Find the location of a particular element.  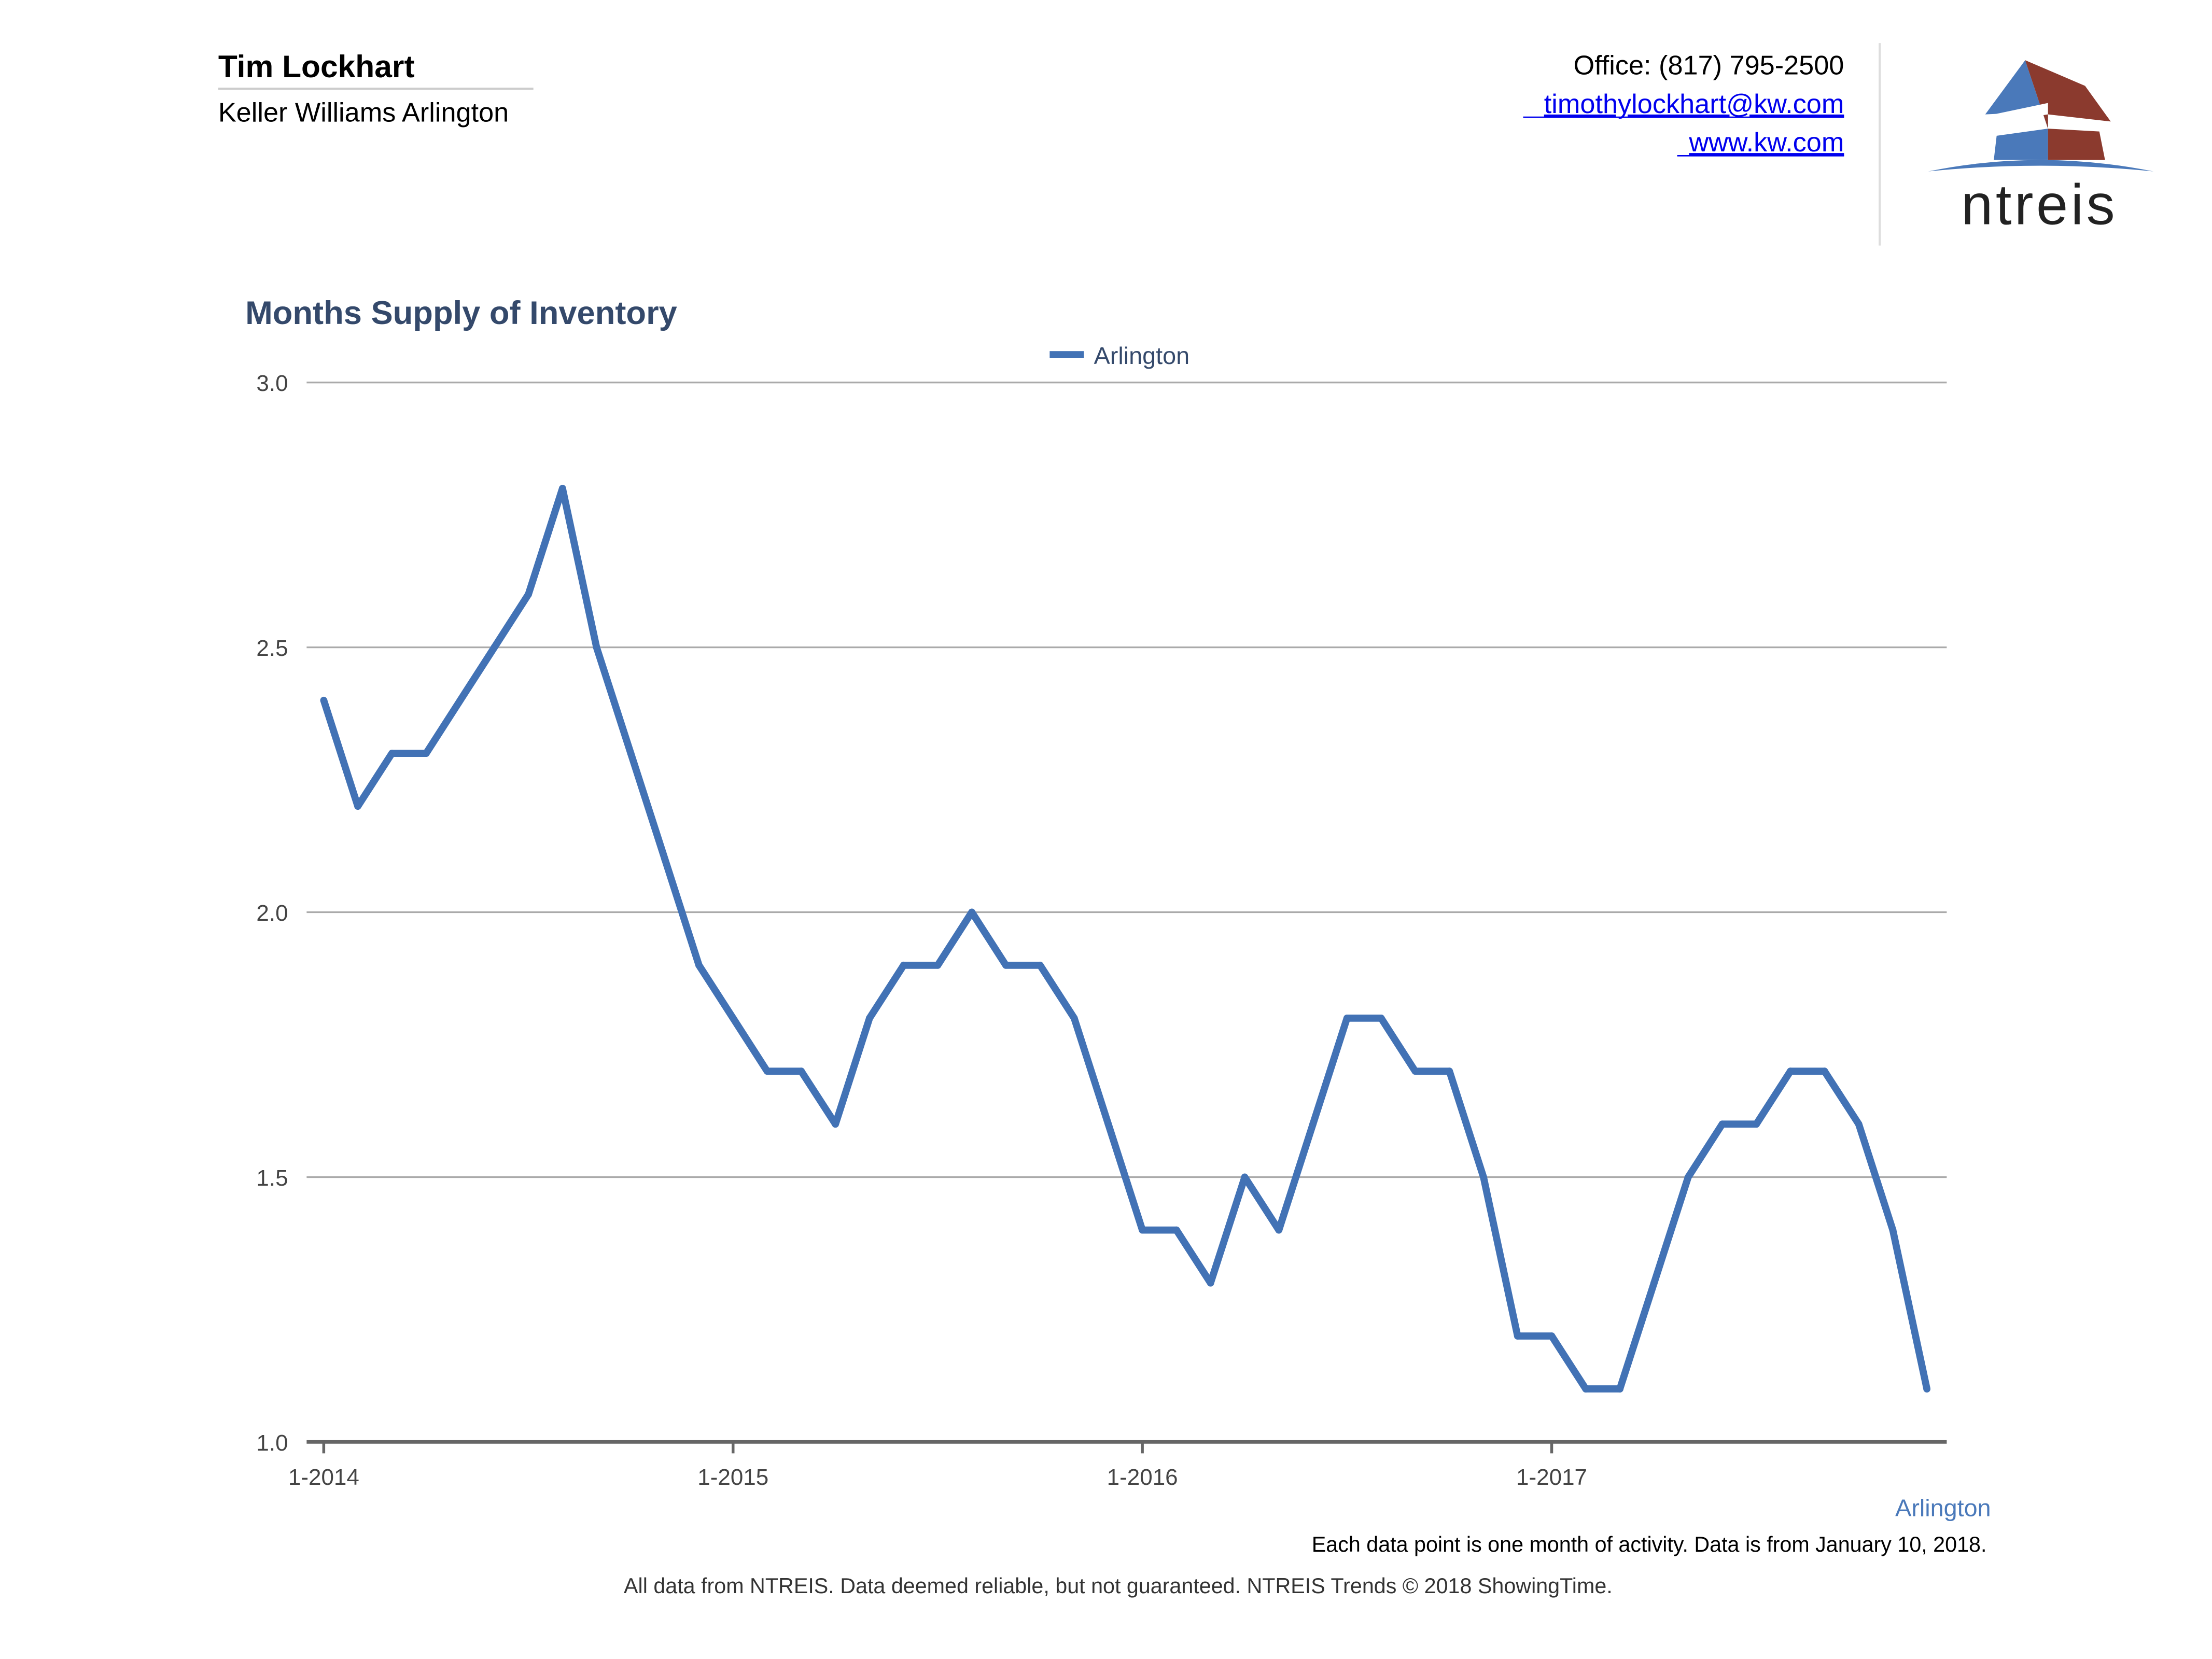

email-link: timothylockhart@kw.com is located at coordinates (1694, 104).